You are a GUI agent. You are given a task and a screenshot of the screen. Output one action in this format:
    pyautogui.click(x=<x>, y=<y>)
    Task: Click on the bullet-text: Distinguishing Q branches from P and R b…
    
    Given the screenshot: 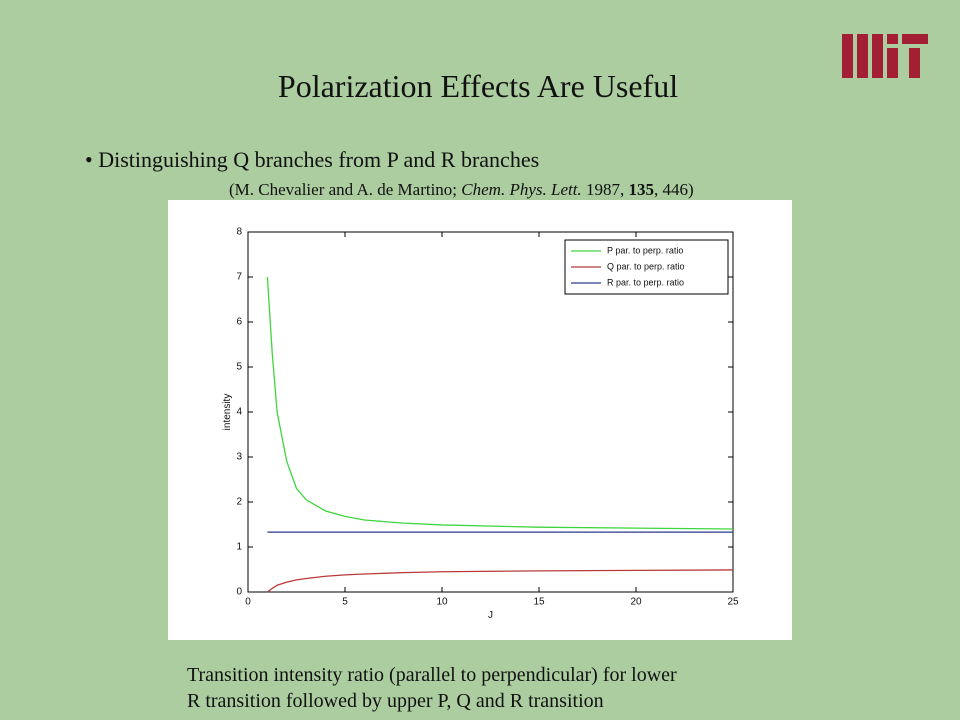 What is the action you would take?
    pyautogui.click(x=318, y=159)
    